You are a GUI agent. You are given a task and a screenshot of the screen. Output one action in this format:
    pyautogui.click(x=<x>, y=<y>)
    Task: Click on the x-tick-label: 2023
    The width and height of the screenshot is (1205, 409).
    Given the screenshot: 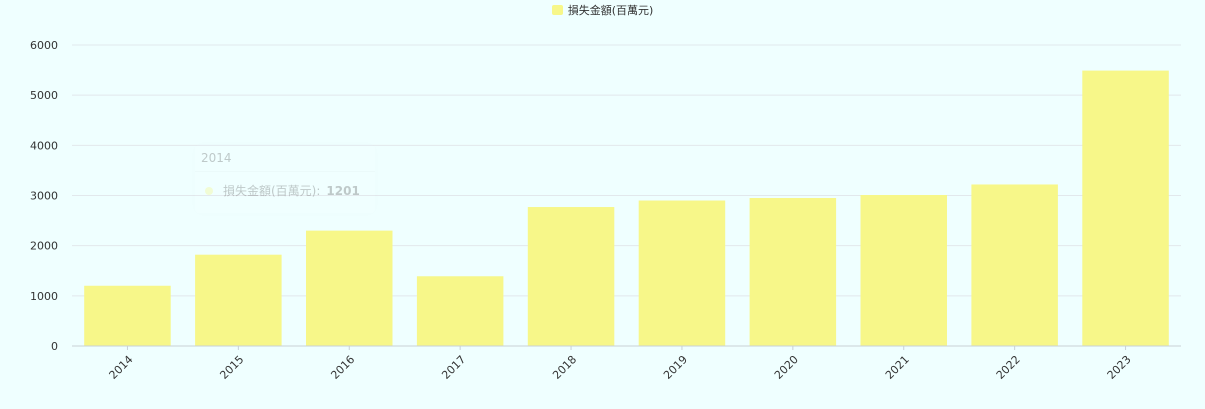 What is the action you would take?
    pyautogui.click(x=1119, y=367)
    